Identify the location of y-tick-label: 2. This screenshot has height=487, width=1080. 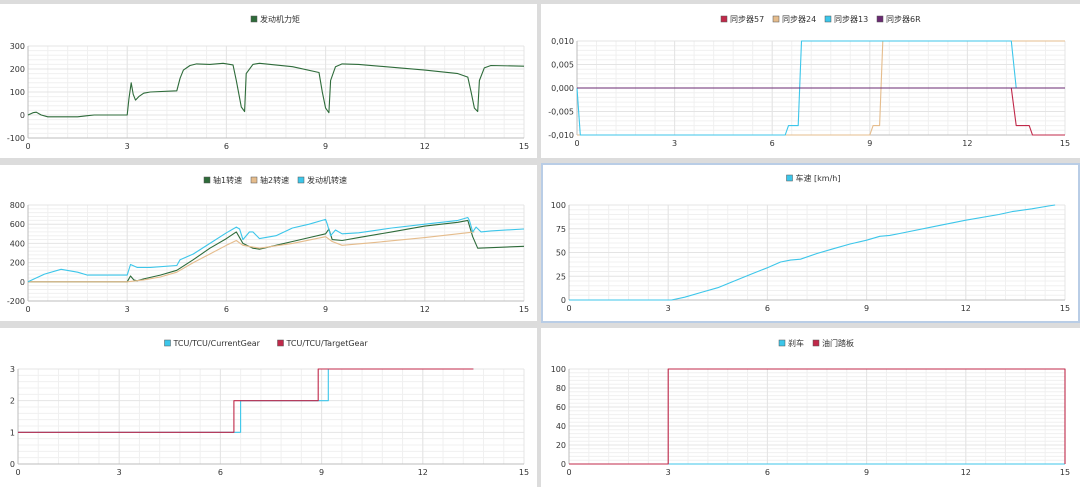
(12, 401).